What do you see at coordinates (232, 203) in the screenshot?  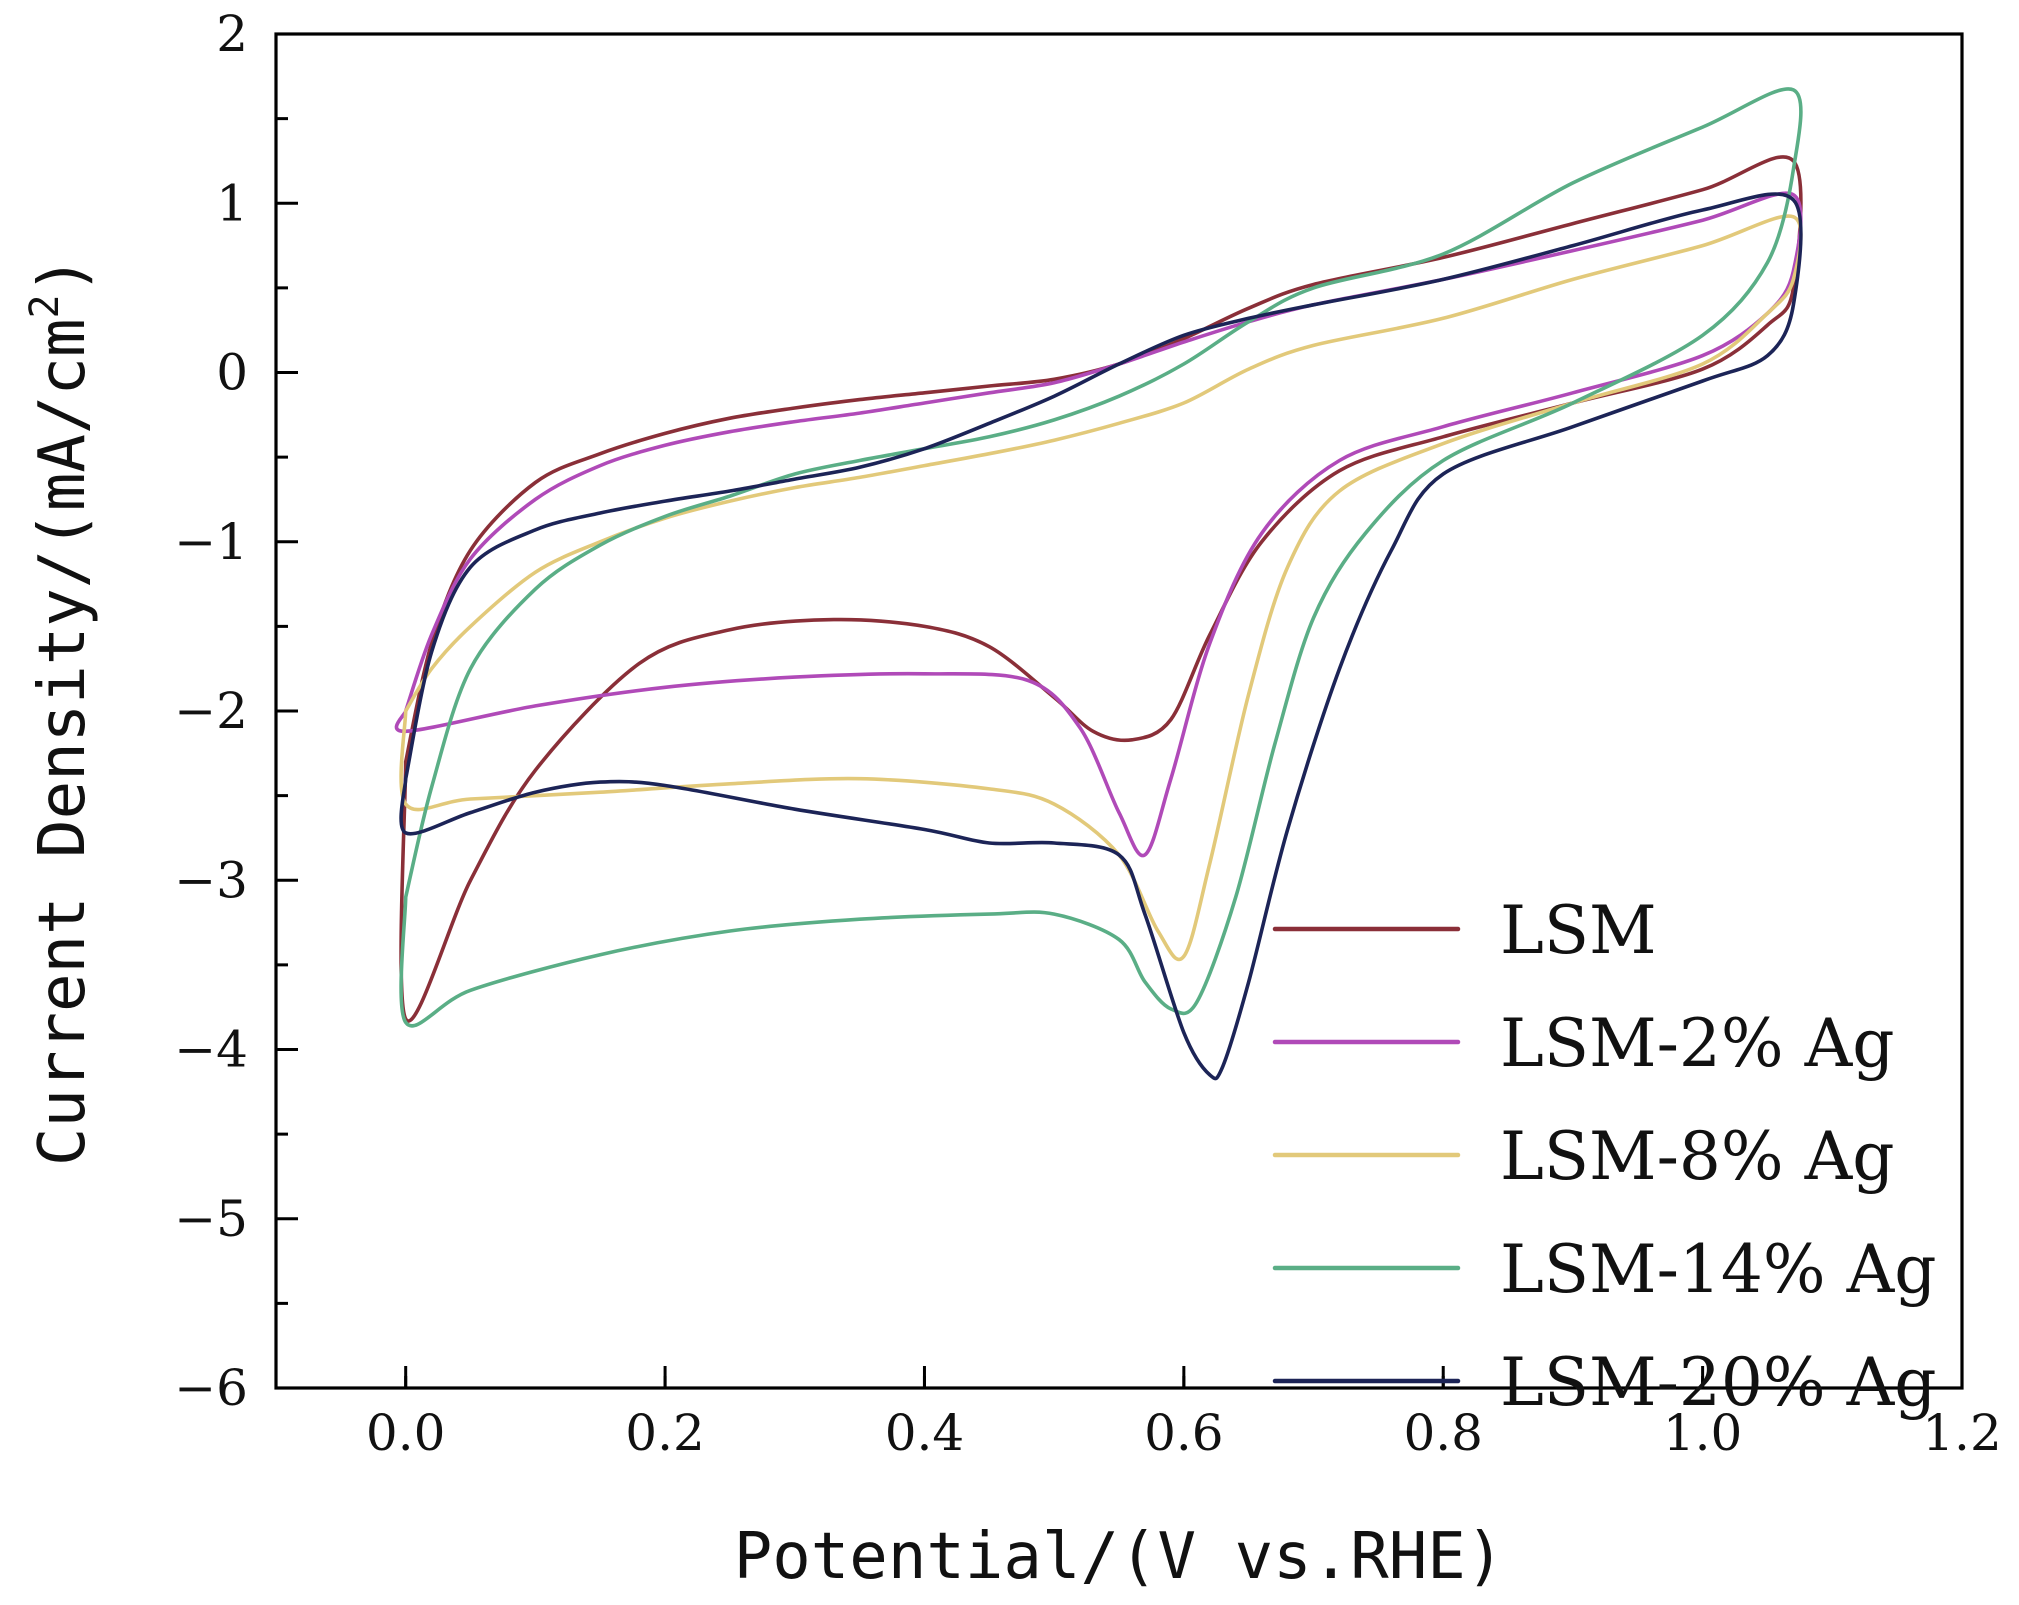 I see `y-tick-label: 1` at bounding box center [232, 203].